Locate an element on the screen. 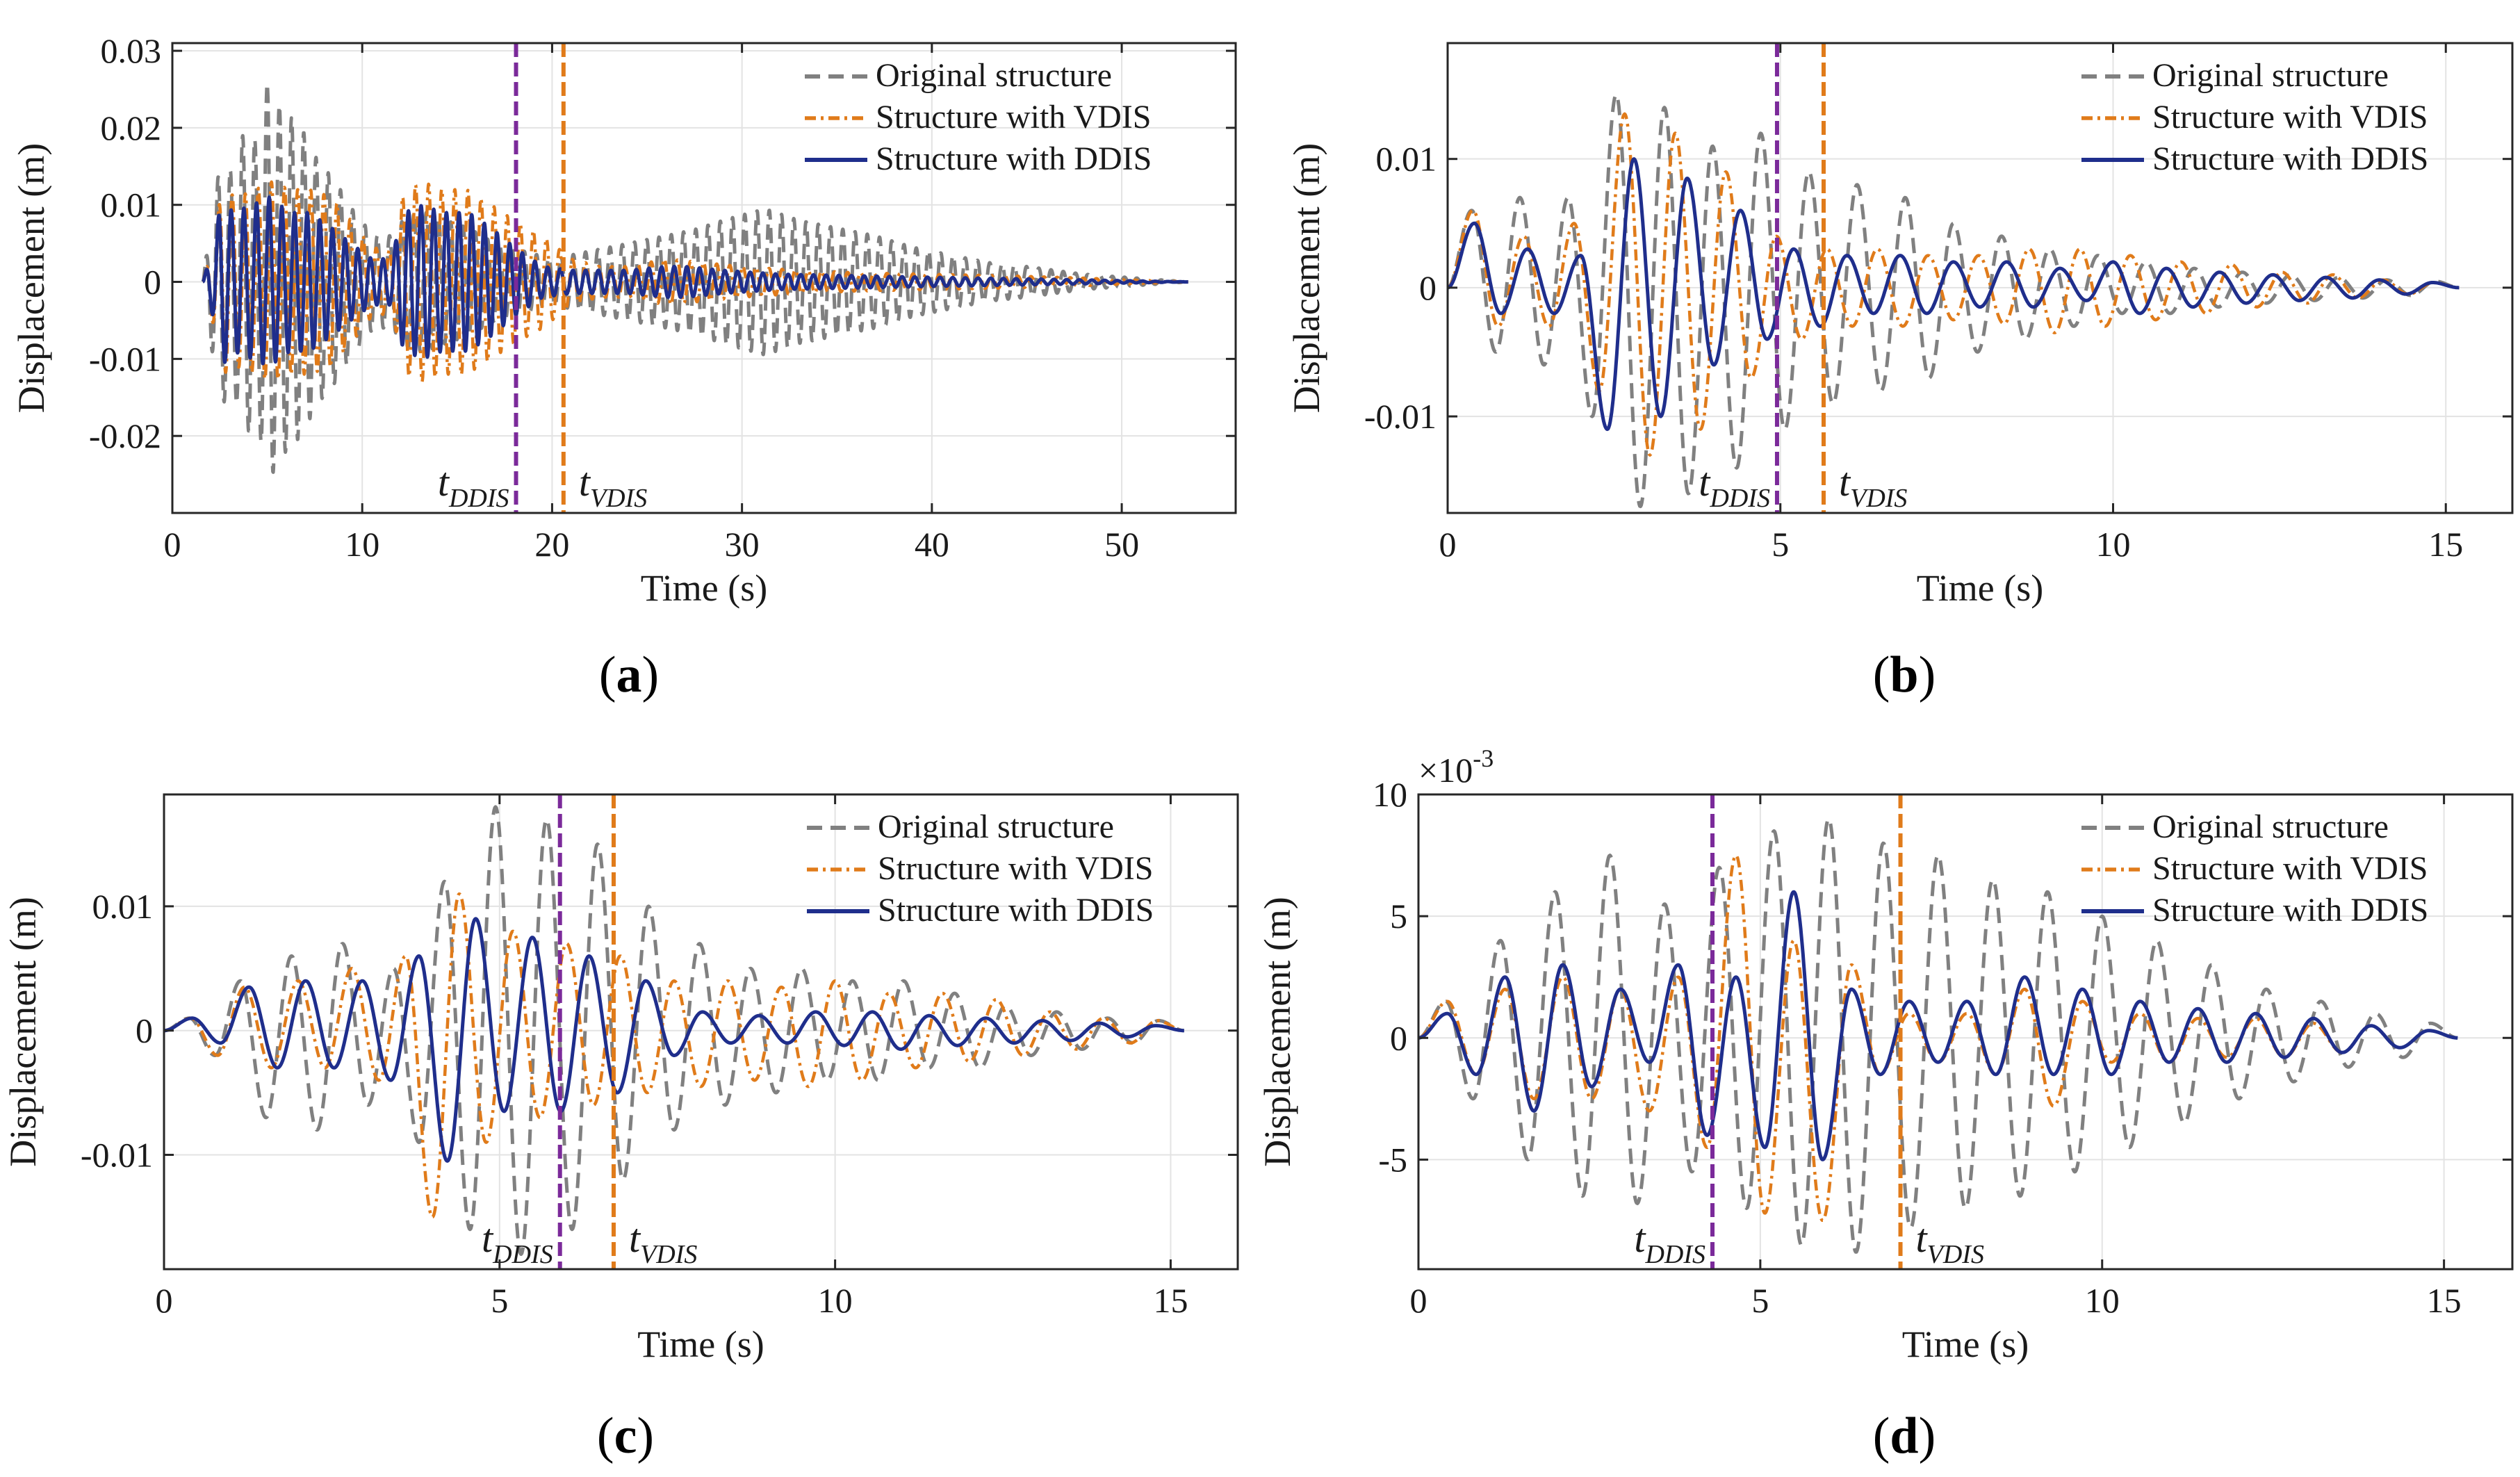 The height and width of the screenshot is (1477, 2520). x-tick-label: 40 is located at coordinates (932, 544).